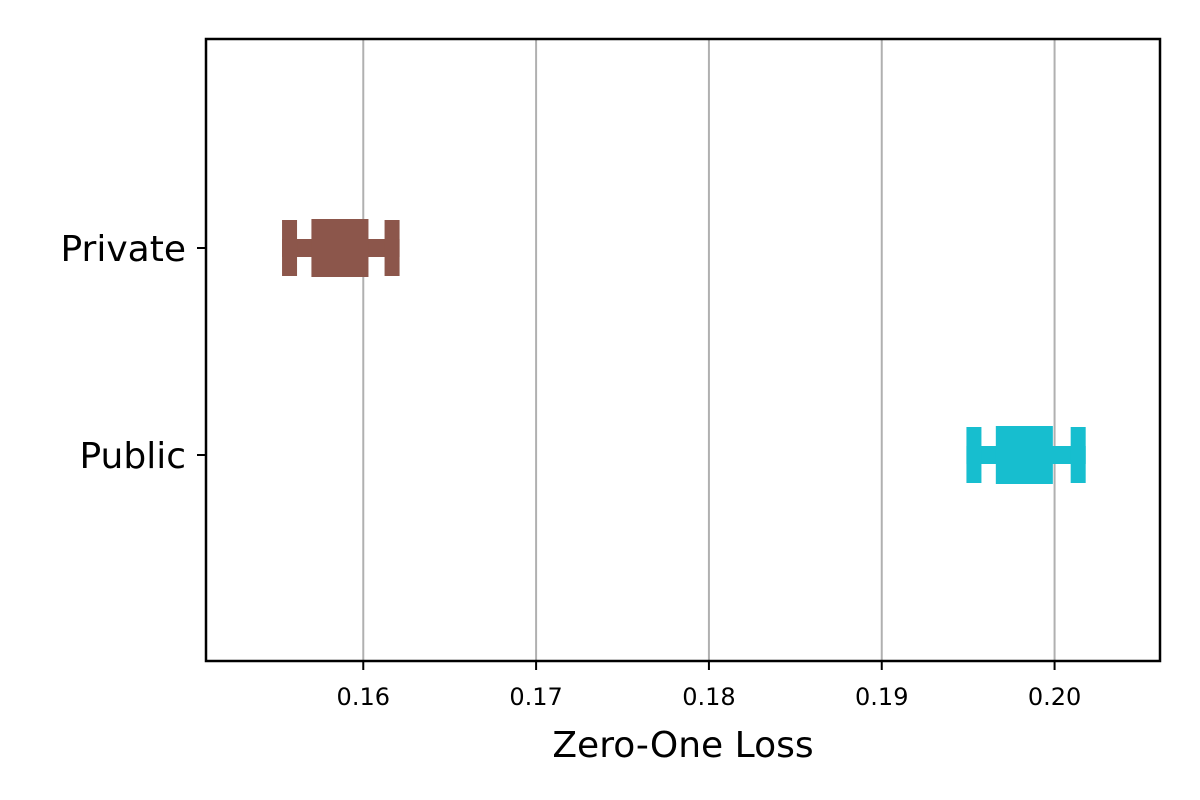 The height and width of the screenshot is (800, 1200). I want to click on x-axis: 0.16 0.17 0.18 0.19 0.20, so click(709, 686).